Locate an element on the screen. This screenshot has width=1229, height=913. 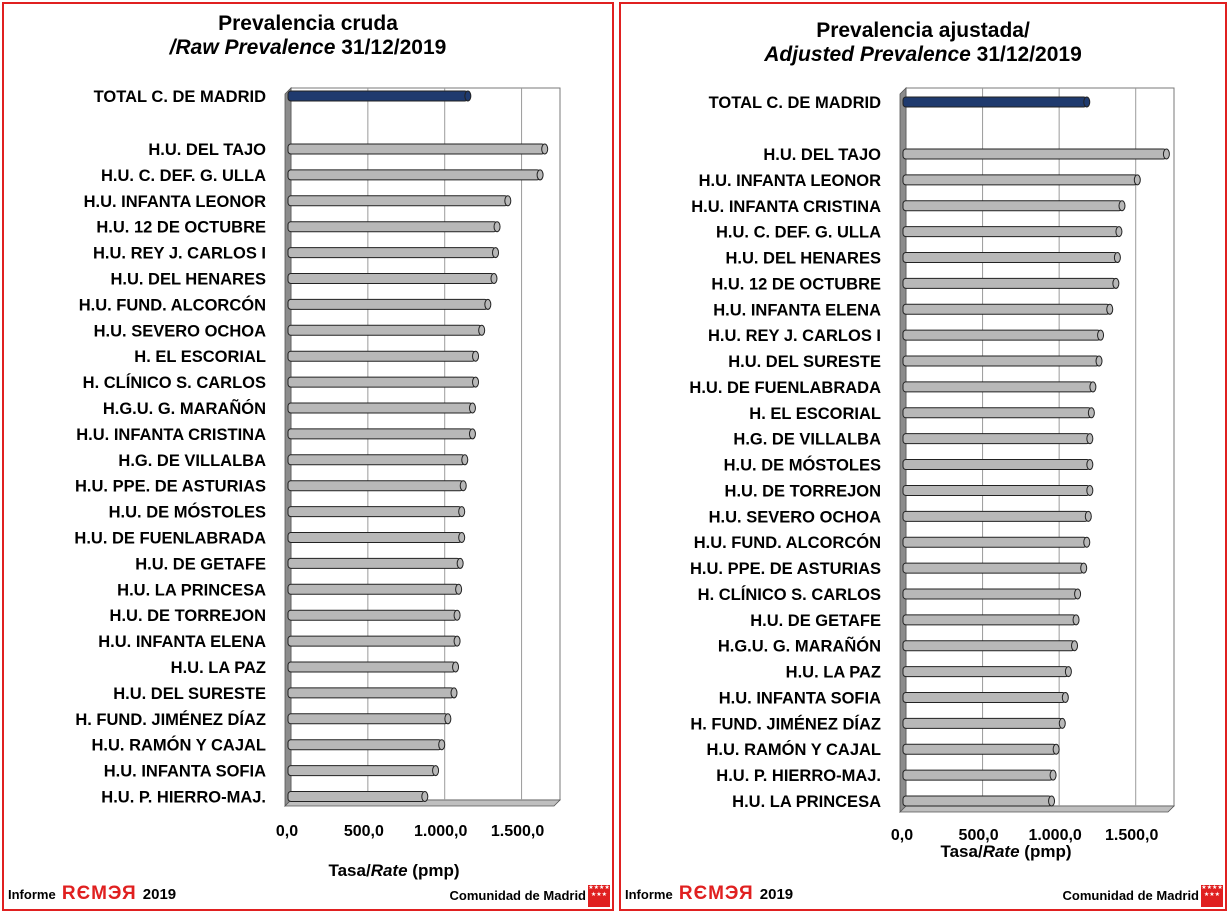
comunidad-label: Comunidad de Madrid is located at coordinates (518, 895).